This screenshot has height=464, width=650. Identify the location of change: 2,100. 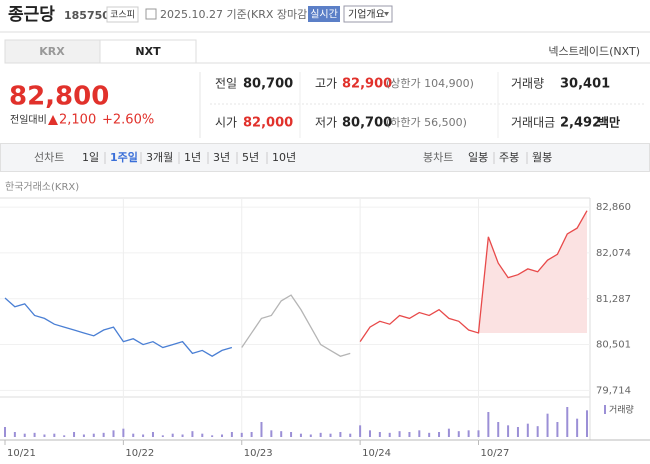
(77, 120).